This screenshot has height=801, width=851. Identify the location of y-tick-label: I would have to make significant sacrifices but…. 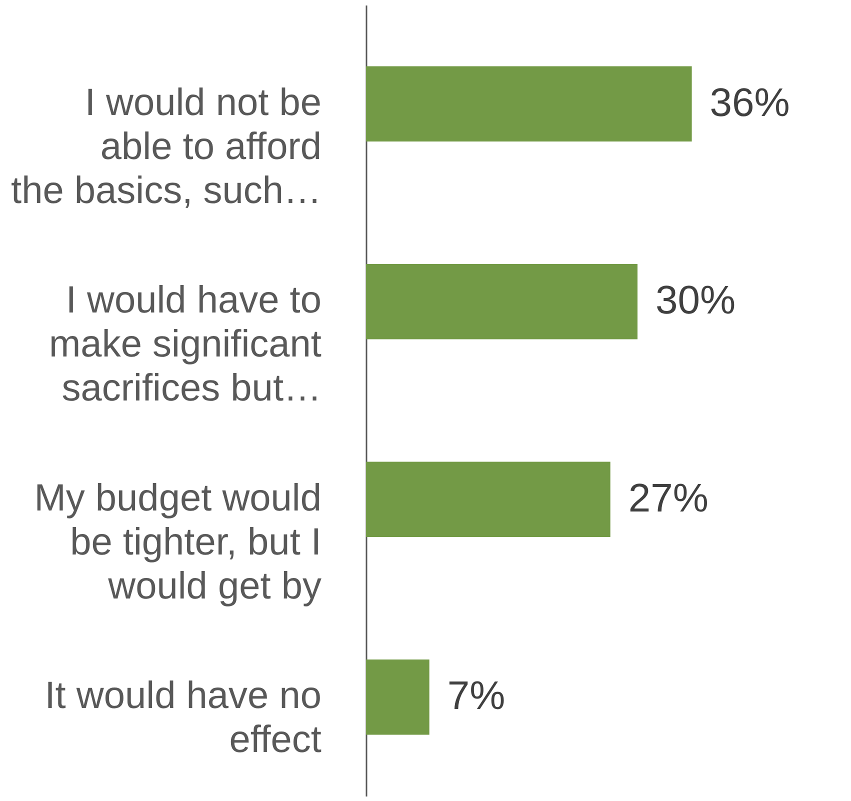
(185, 345).